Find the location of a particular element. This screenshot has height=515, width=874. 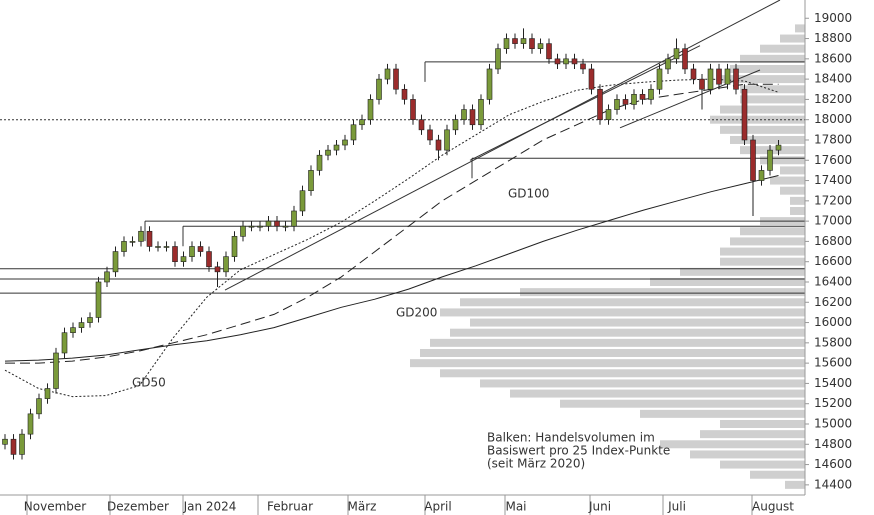

x-tick-label: März is located at coordinates (362, 507).